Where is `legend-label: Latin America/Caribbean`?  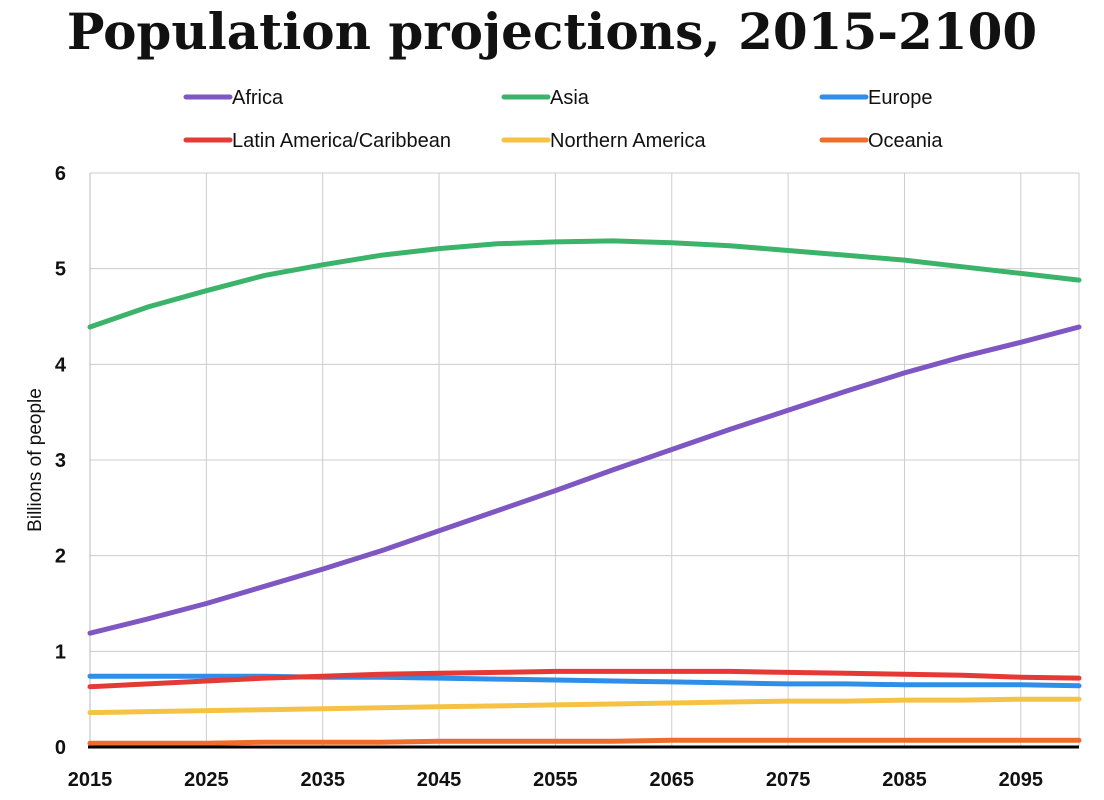 legend-label: Latin America/Caribbean is located at coordinates (341, 141).